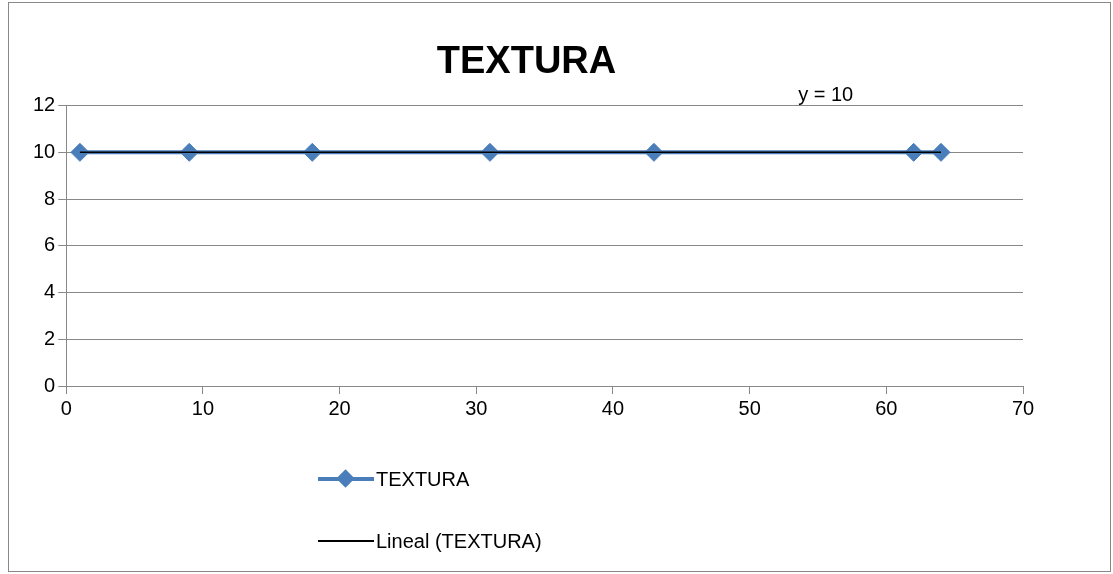 This screenshot has width=1113, height=574. I want to click on x-tick-label: 10, so click(203, 407).